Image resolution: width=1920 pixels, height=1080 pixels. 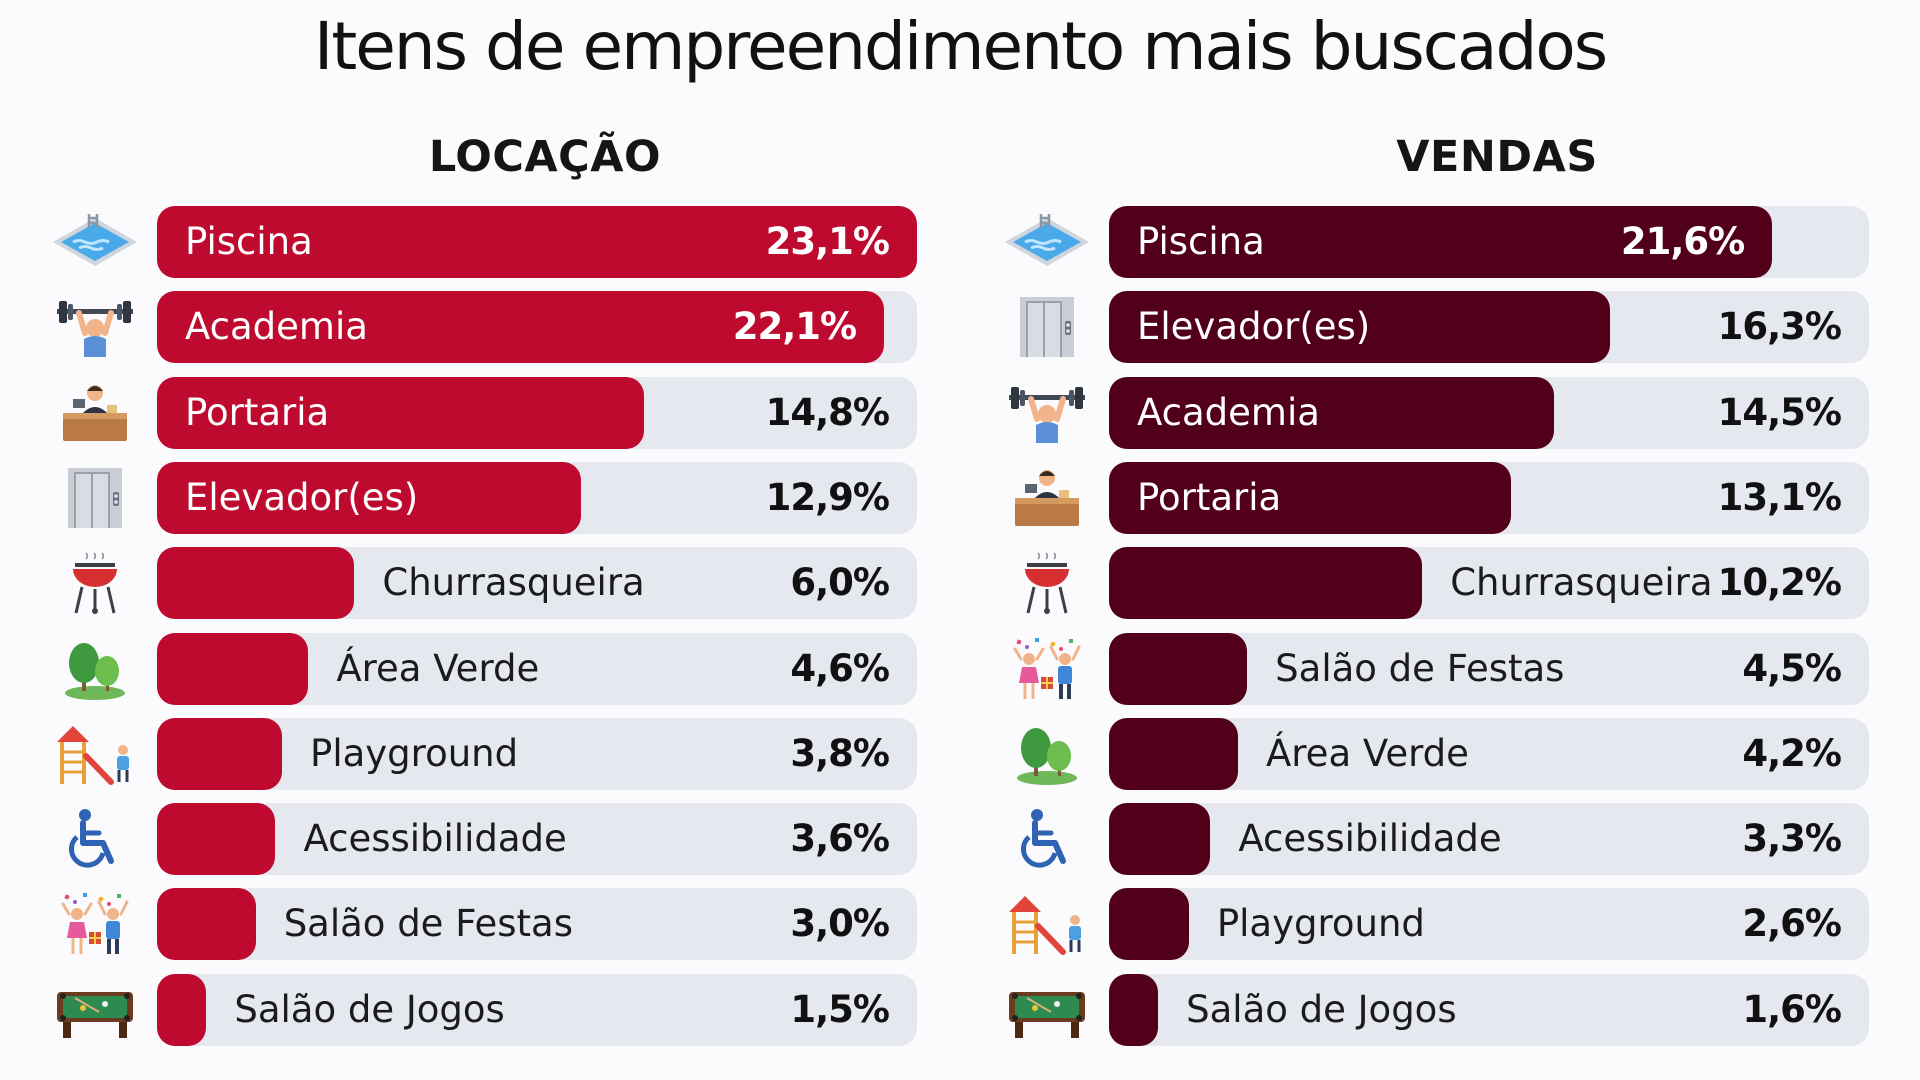 What do you see at coordinates (1792, 753) in the screenshot?
I see `value-label: 4,2%` at bounding box center [1792, 753].